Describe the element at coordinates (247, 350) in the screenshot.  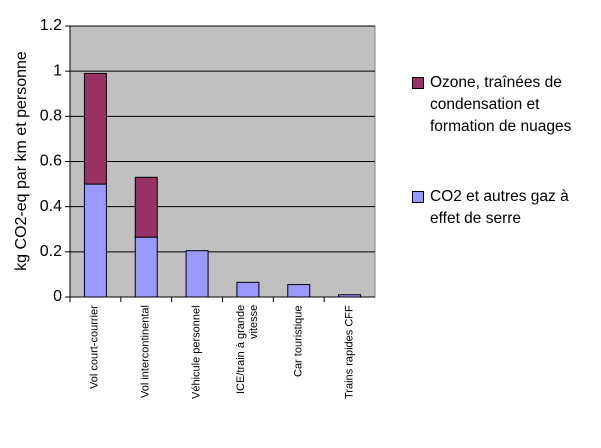
I see `x-tick-label: ICE/train à grande vitesse` at that location.